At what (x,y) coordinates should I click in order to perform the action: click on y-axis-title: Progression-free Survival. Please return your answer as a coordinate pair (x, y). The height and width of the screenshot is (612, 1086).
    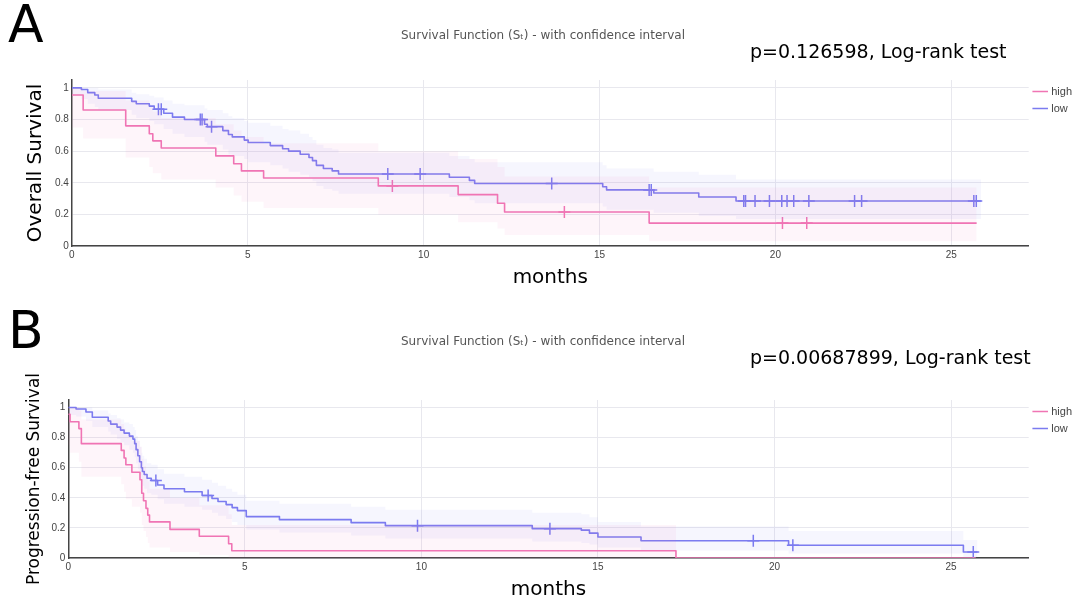
    Looking at the image, I should click on (32, 479).